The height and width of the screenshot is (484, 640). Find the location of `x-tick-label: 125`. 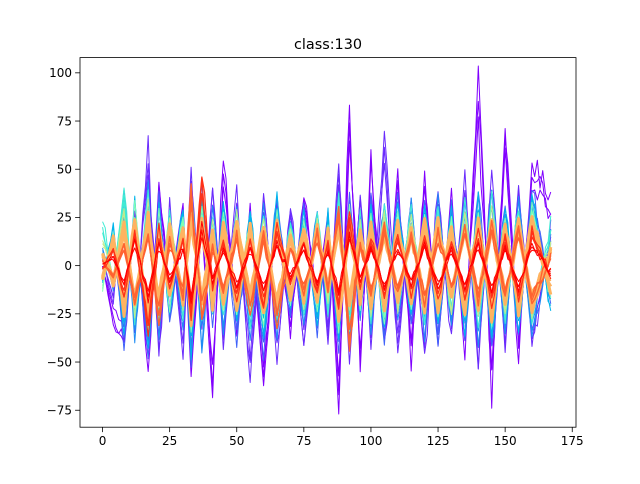

x-tick-label: 125 is located at coordinates (438, 441).